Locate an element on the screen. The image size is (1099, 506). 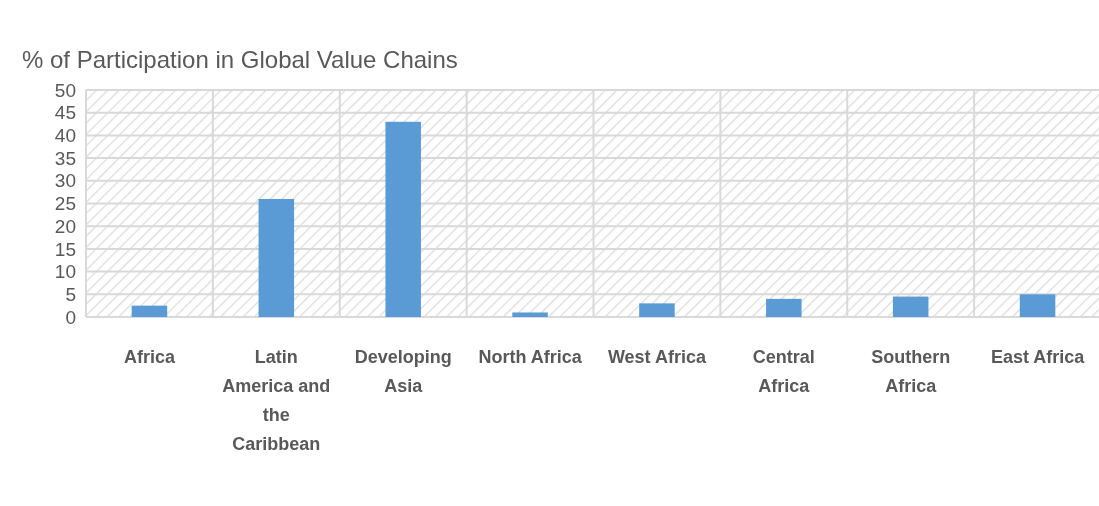
x-tick-label: Africa is located at coordinates (149, 357).